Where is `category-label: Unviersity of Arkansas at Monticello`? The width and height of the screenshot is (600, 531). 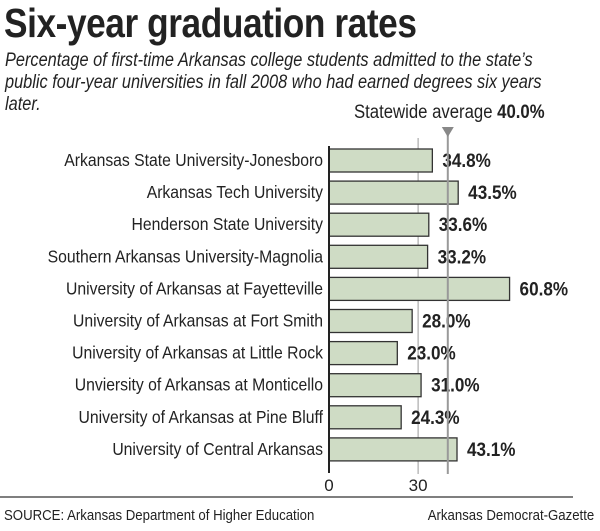
category-label: Unviersity of Arkansas at Monticello is located at coordinates (199, 385).